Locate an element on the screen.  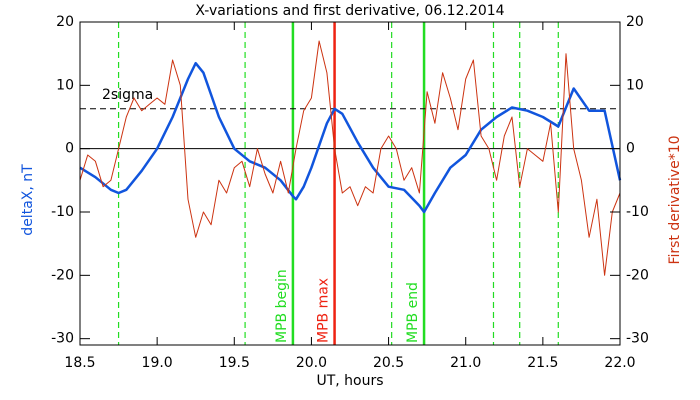
y2-tick-label: 20 is located at coordinates (635, 22).